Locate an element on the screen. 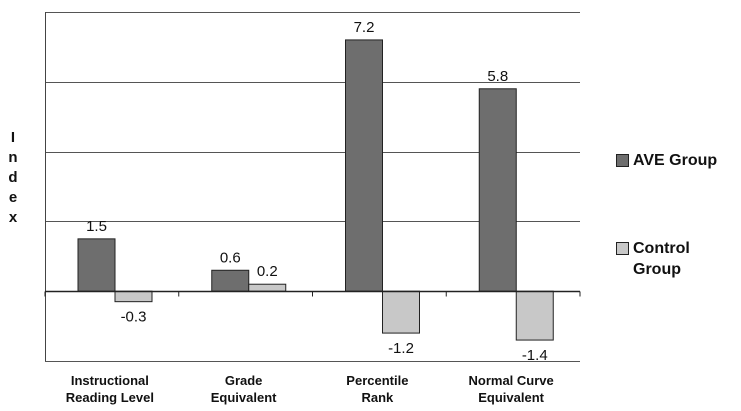 Image resolution: width=741 pixels, height=411 pixels. x-tick-label-0: Instructional Reading Level is located at coordinates (110, 389).